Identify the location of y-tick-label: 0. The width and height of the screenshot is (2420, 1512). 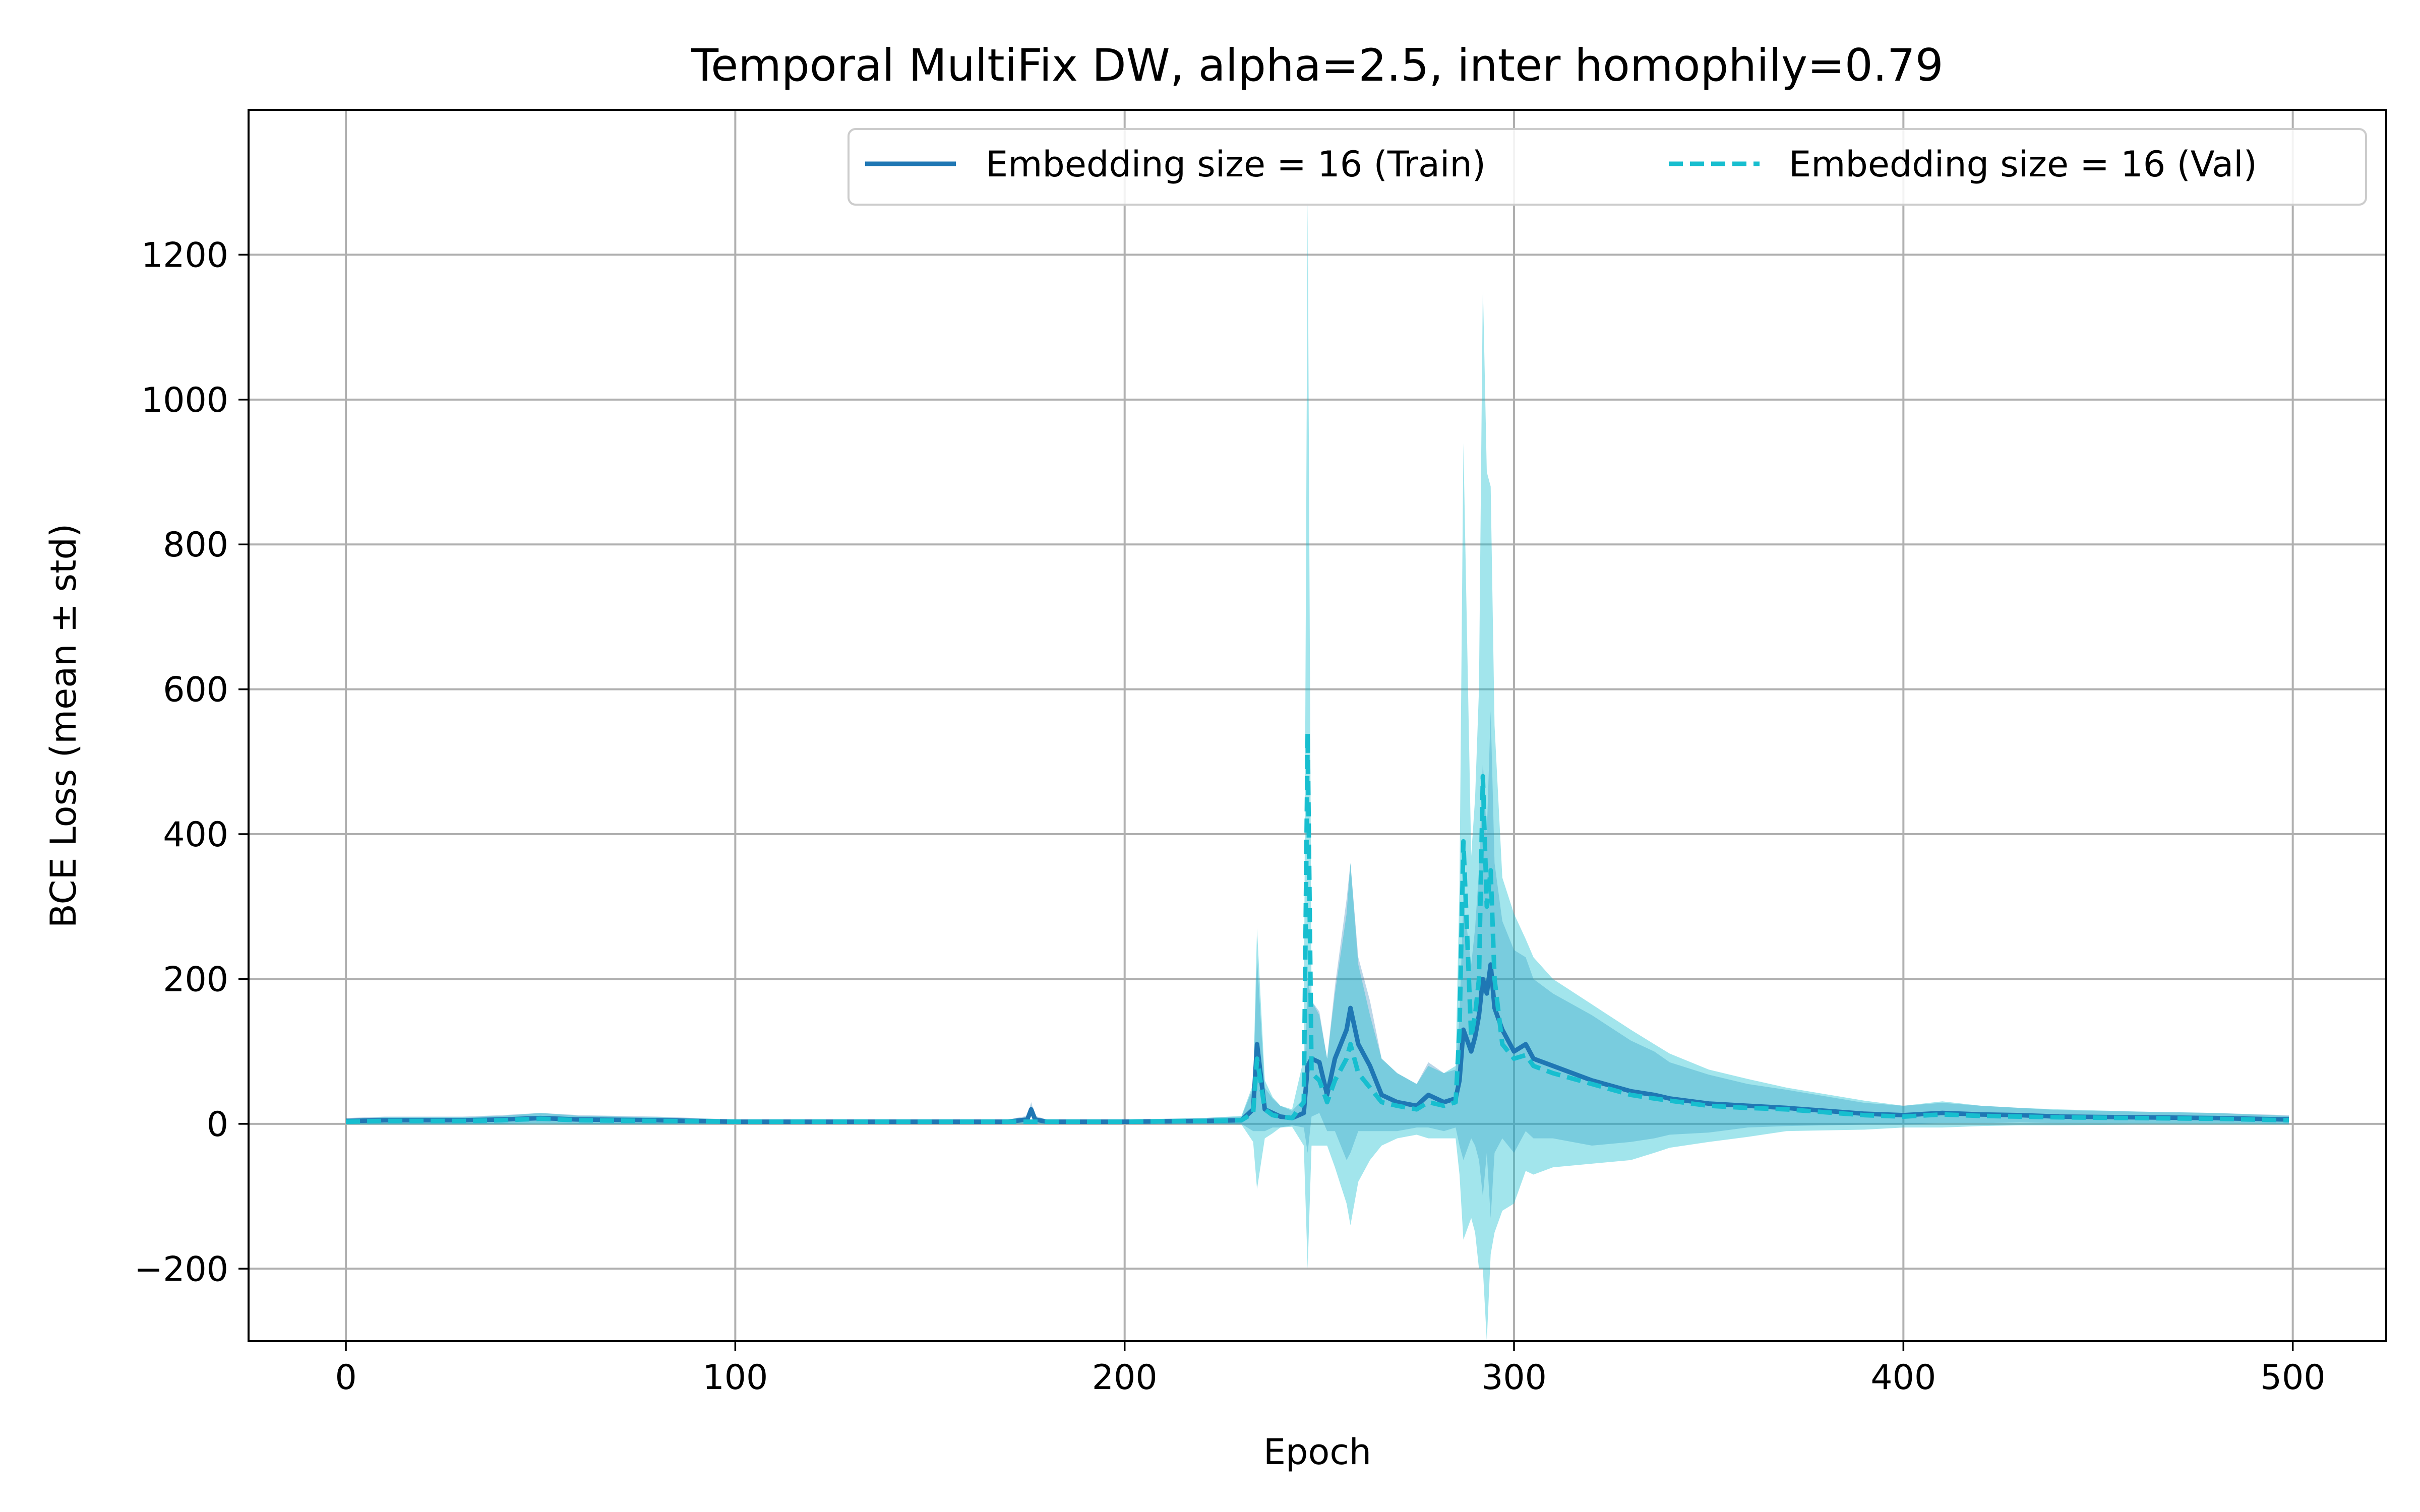
(217, 1125).